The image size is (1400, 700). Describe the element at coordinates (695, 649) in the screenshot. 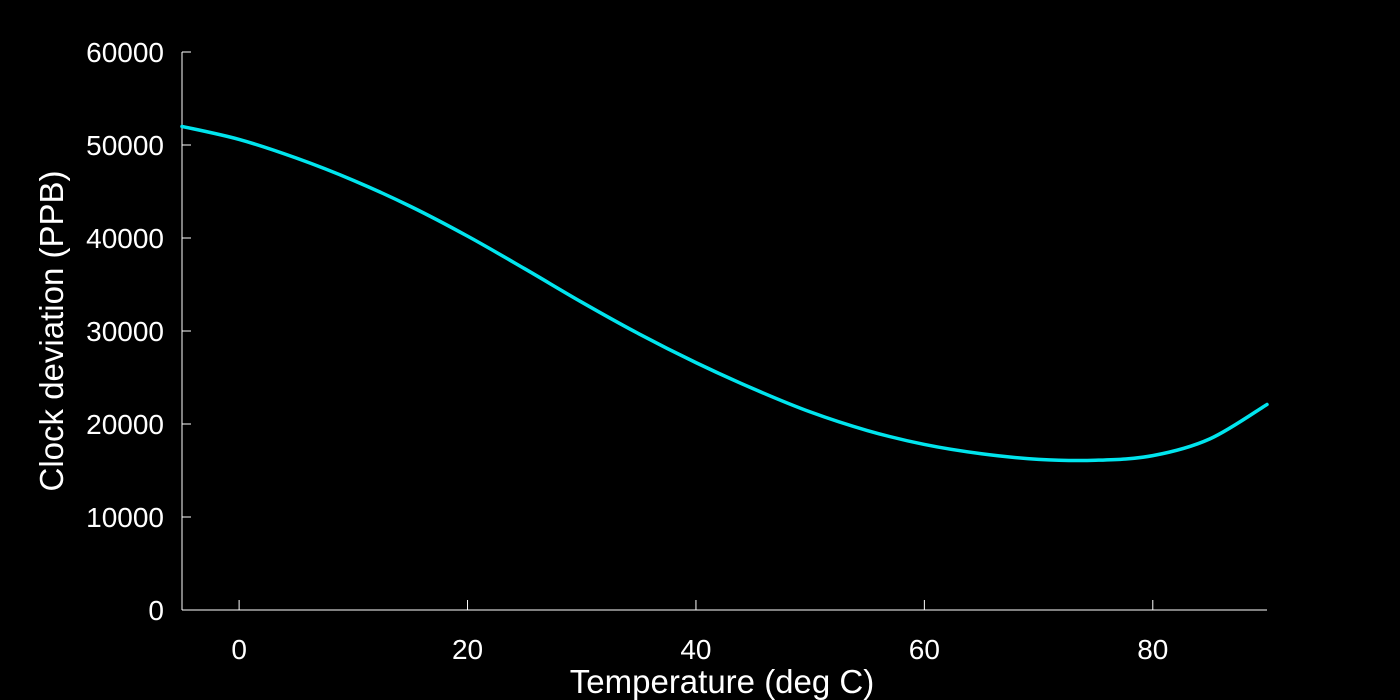

I see `x-tick-label: 40` at that location.